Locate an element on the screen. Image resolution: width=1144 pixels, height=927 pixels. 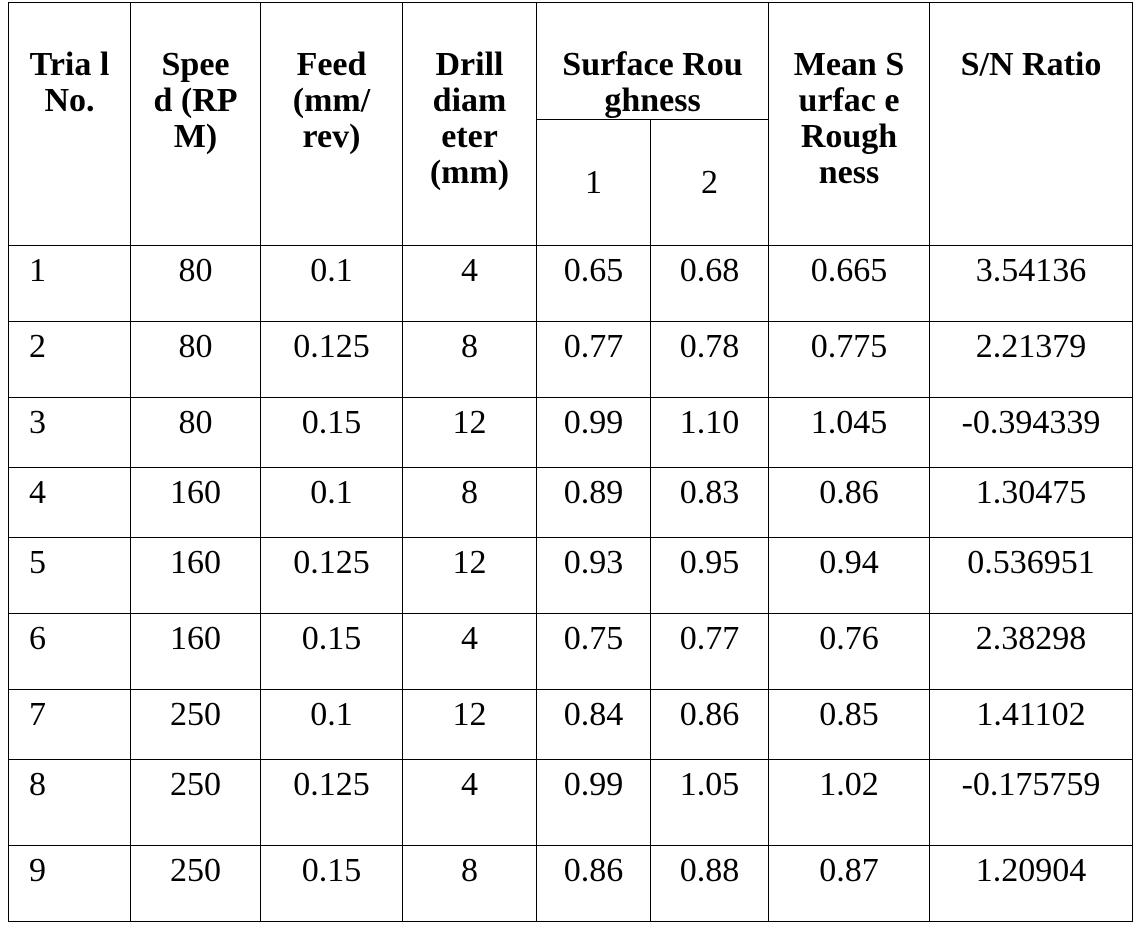
cell-mean-roughness: 0.665 is located at coordinates (849, 283).